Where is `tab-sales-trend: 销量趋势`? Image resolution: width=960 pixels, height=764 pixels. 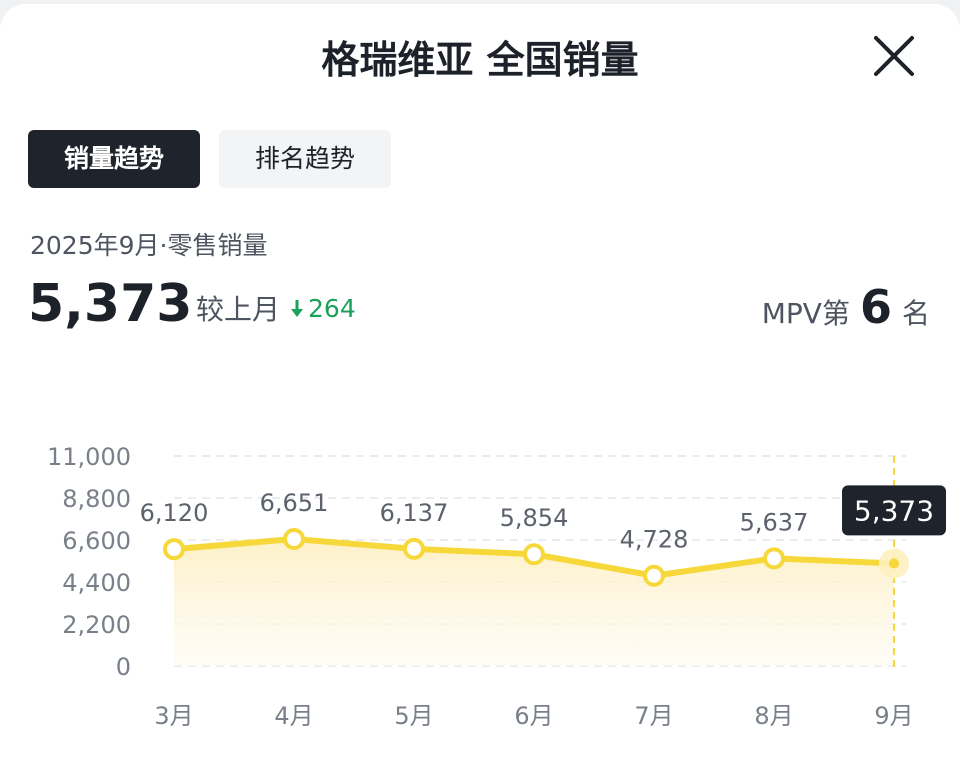
tab-sales-trend: 销量趋势 is located at coordinates (114, 159).